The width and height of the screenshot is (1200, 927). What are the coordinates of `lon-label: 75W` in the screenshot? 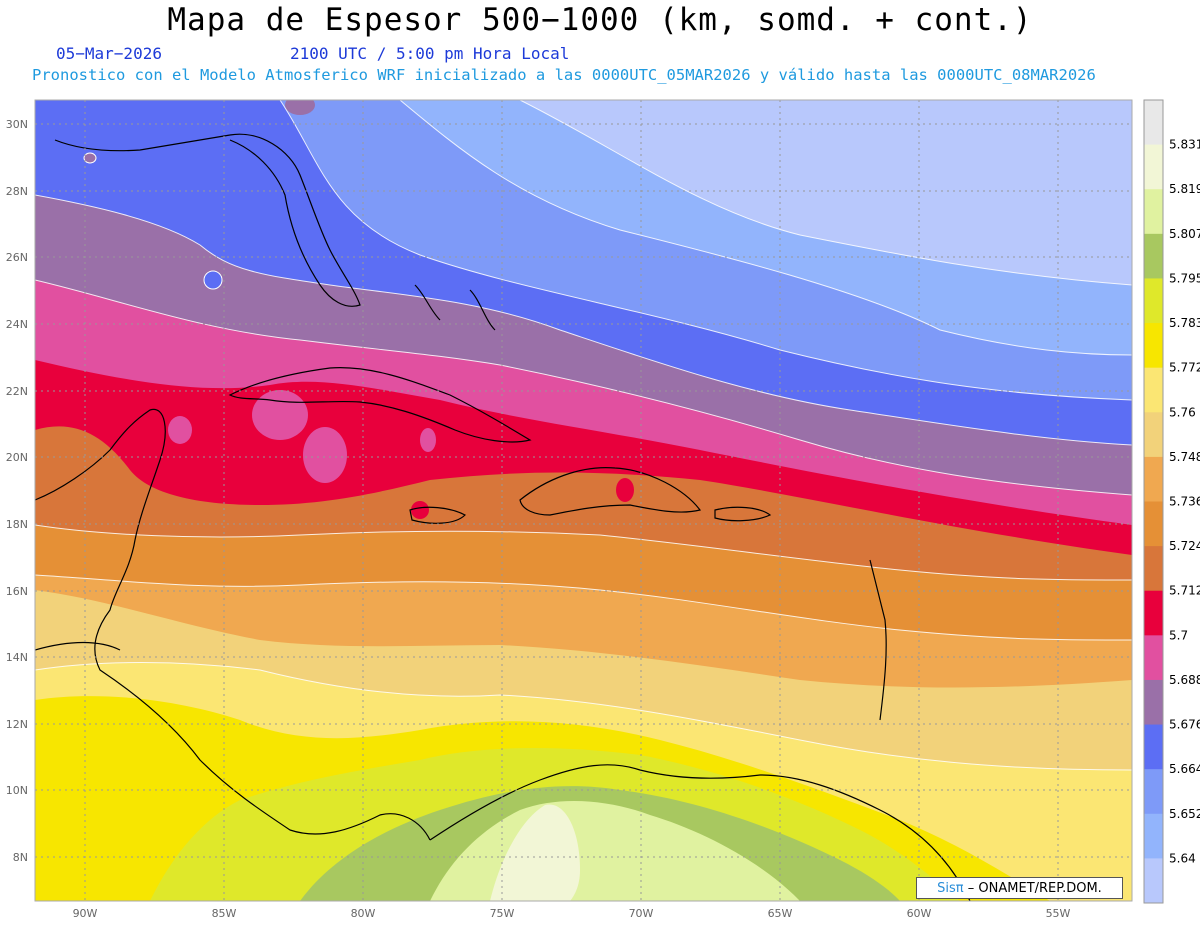 It's located at (502, 913).